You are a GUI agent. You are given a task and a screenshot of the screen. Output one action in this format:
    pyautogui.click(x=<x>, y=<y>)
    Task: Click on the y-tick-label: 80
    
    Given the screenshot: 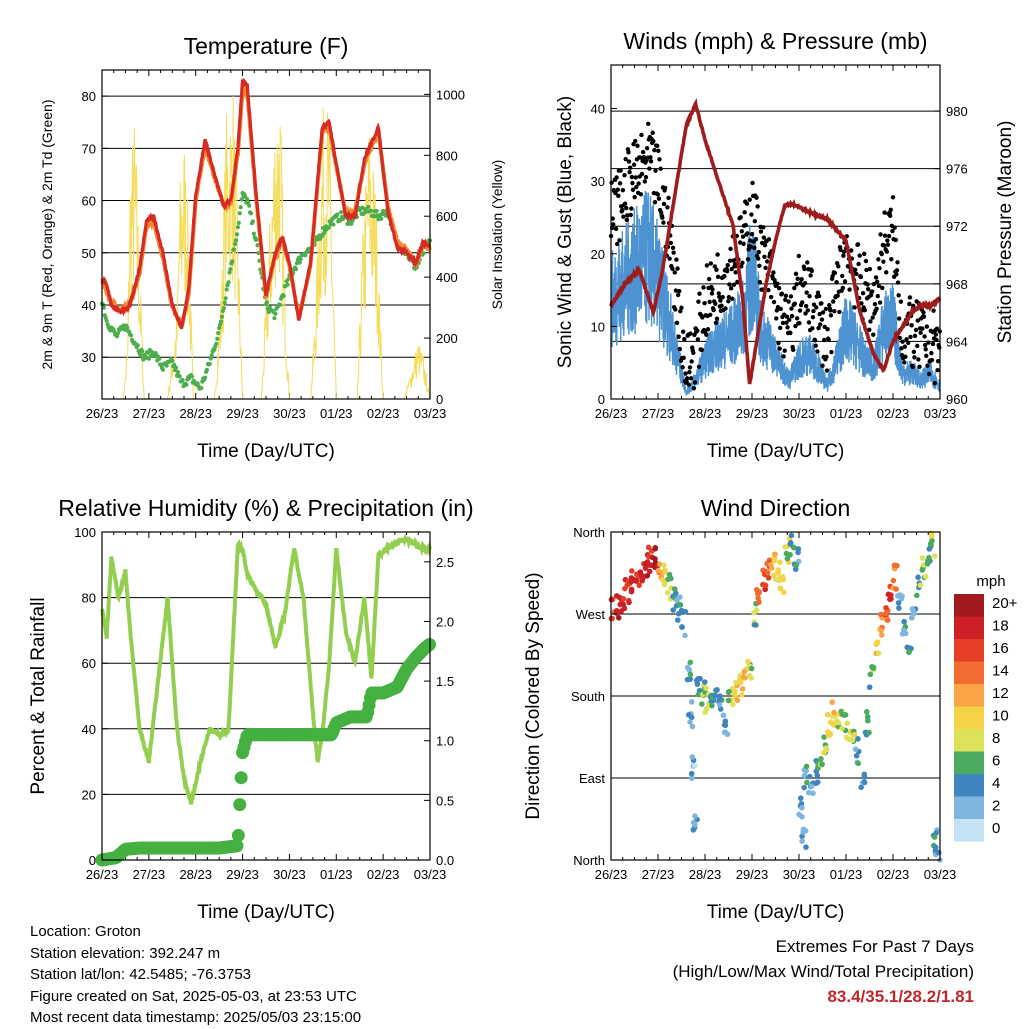 What is the action you would take?
    pyautogui.click(x=89, y=96)
    